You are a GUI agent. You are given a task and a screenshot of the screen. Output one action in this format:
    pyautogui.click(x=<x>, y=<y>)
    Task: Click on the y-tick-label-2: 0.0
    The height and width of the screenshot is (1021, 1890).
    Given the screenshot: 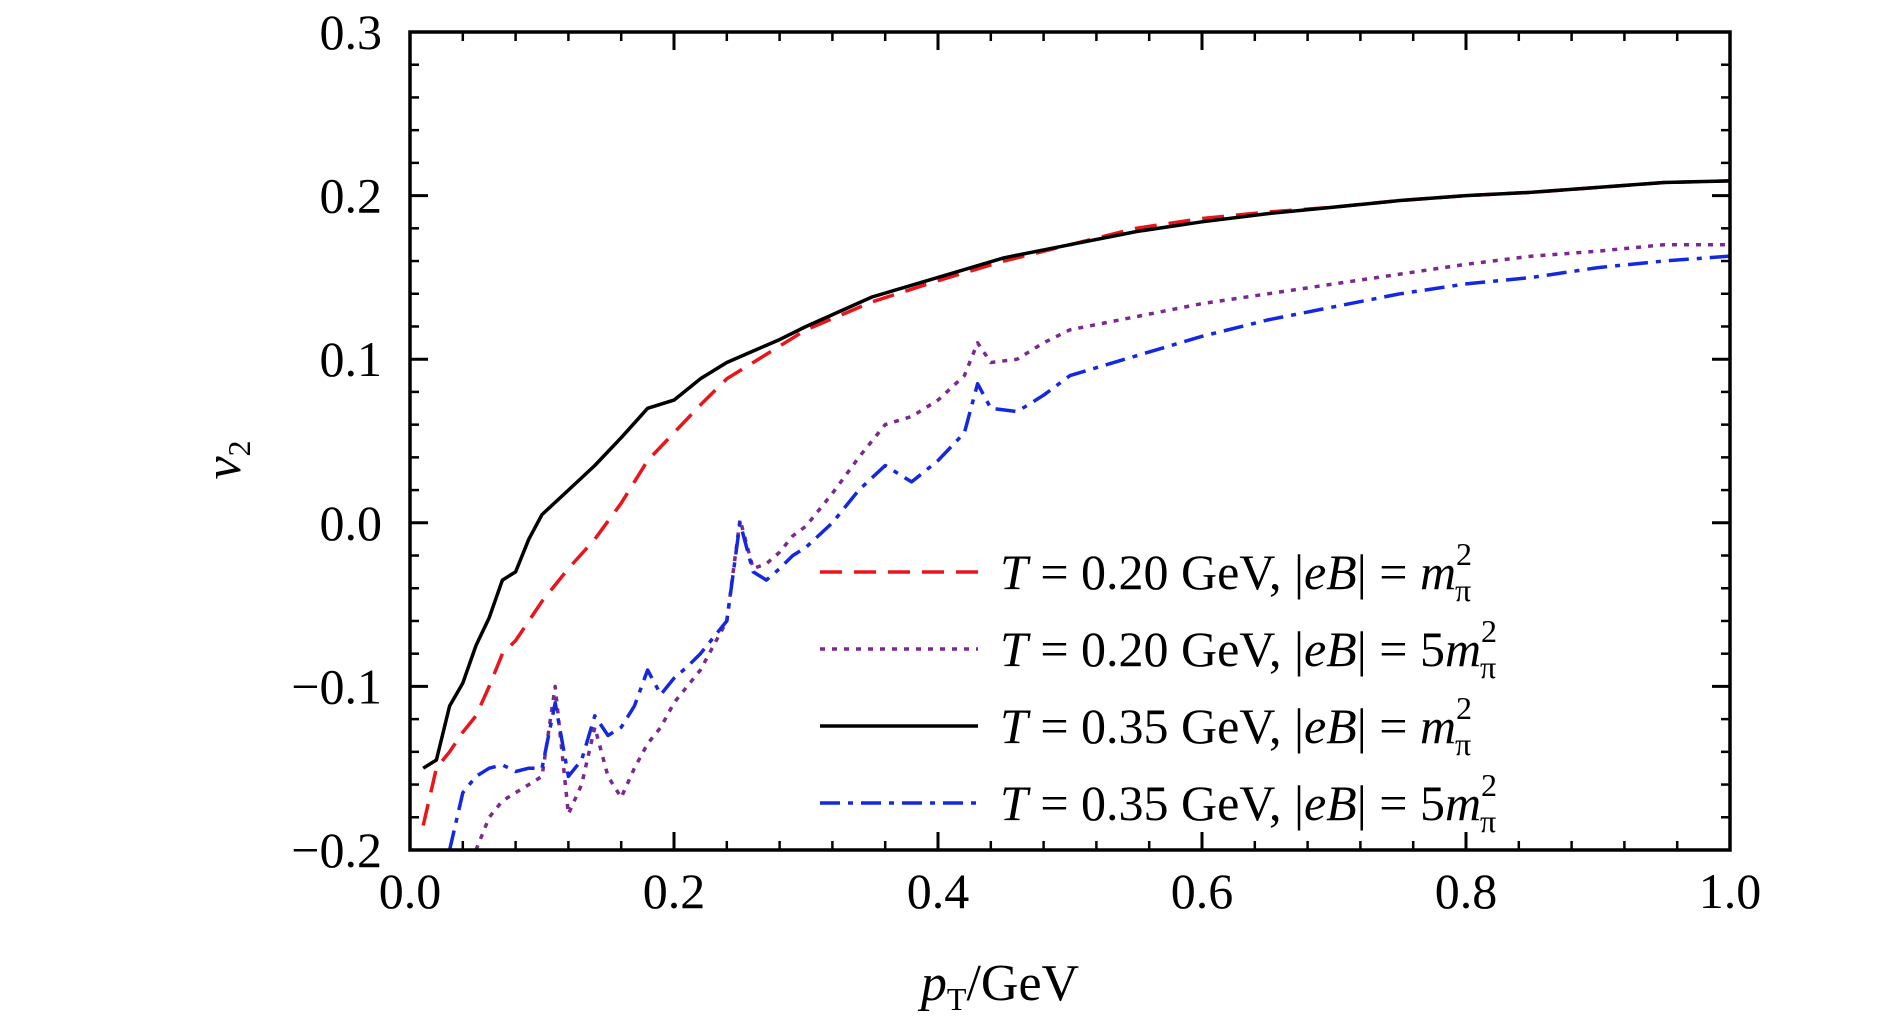 What is the action you would take?
    pyautogui.click(x=351, y=523)
    